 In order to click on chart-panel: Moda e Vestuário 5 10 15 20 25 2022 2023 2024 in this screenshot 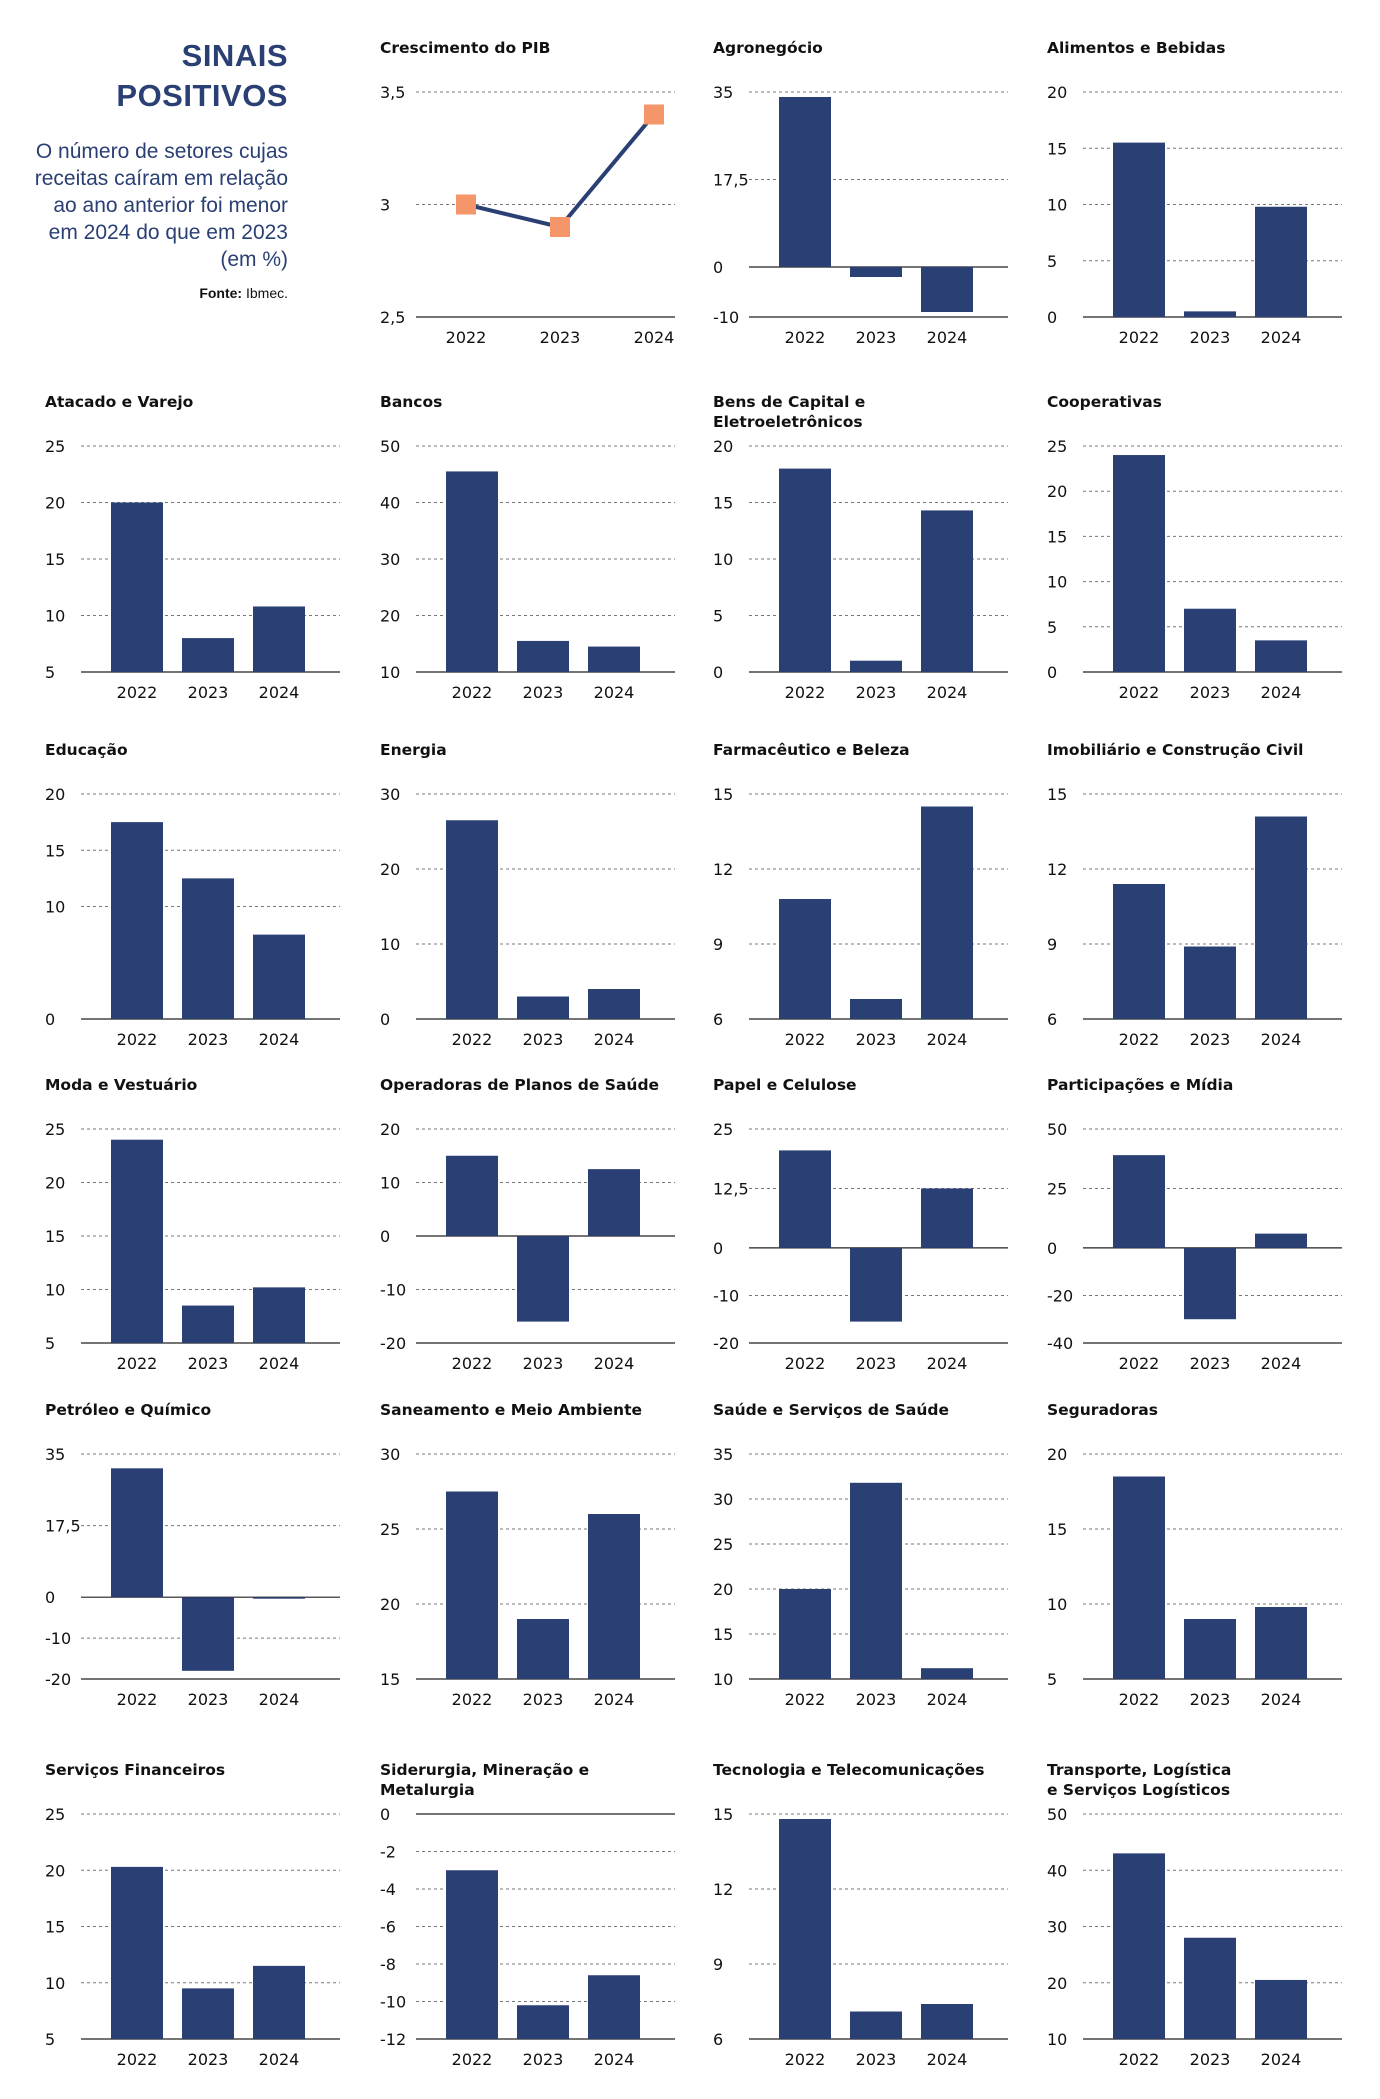, I will do `click(192, 1229)`.